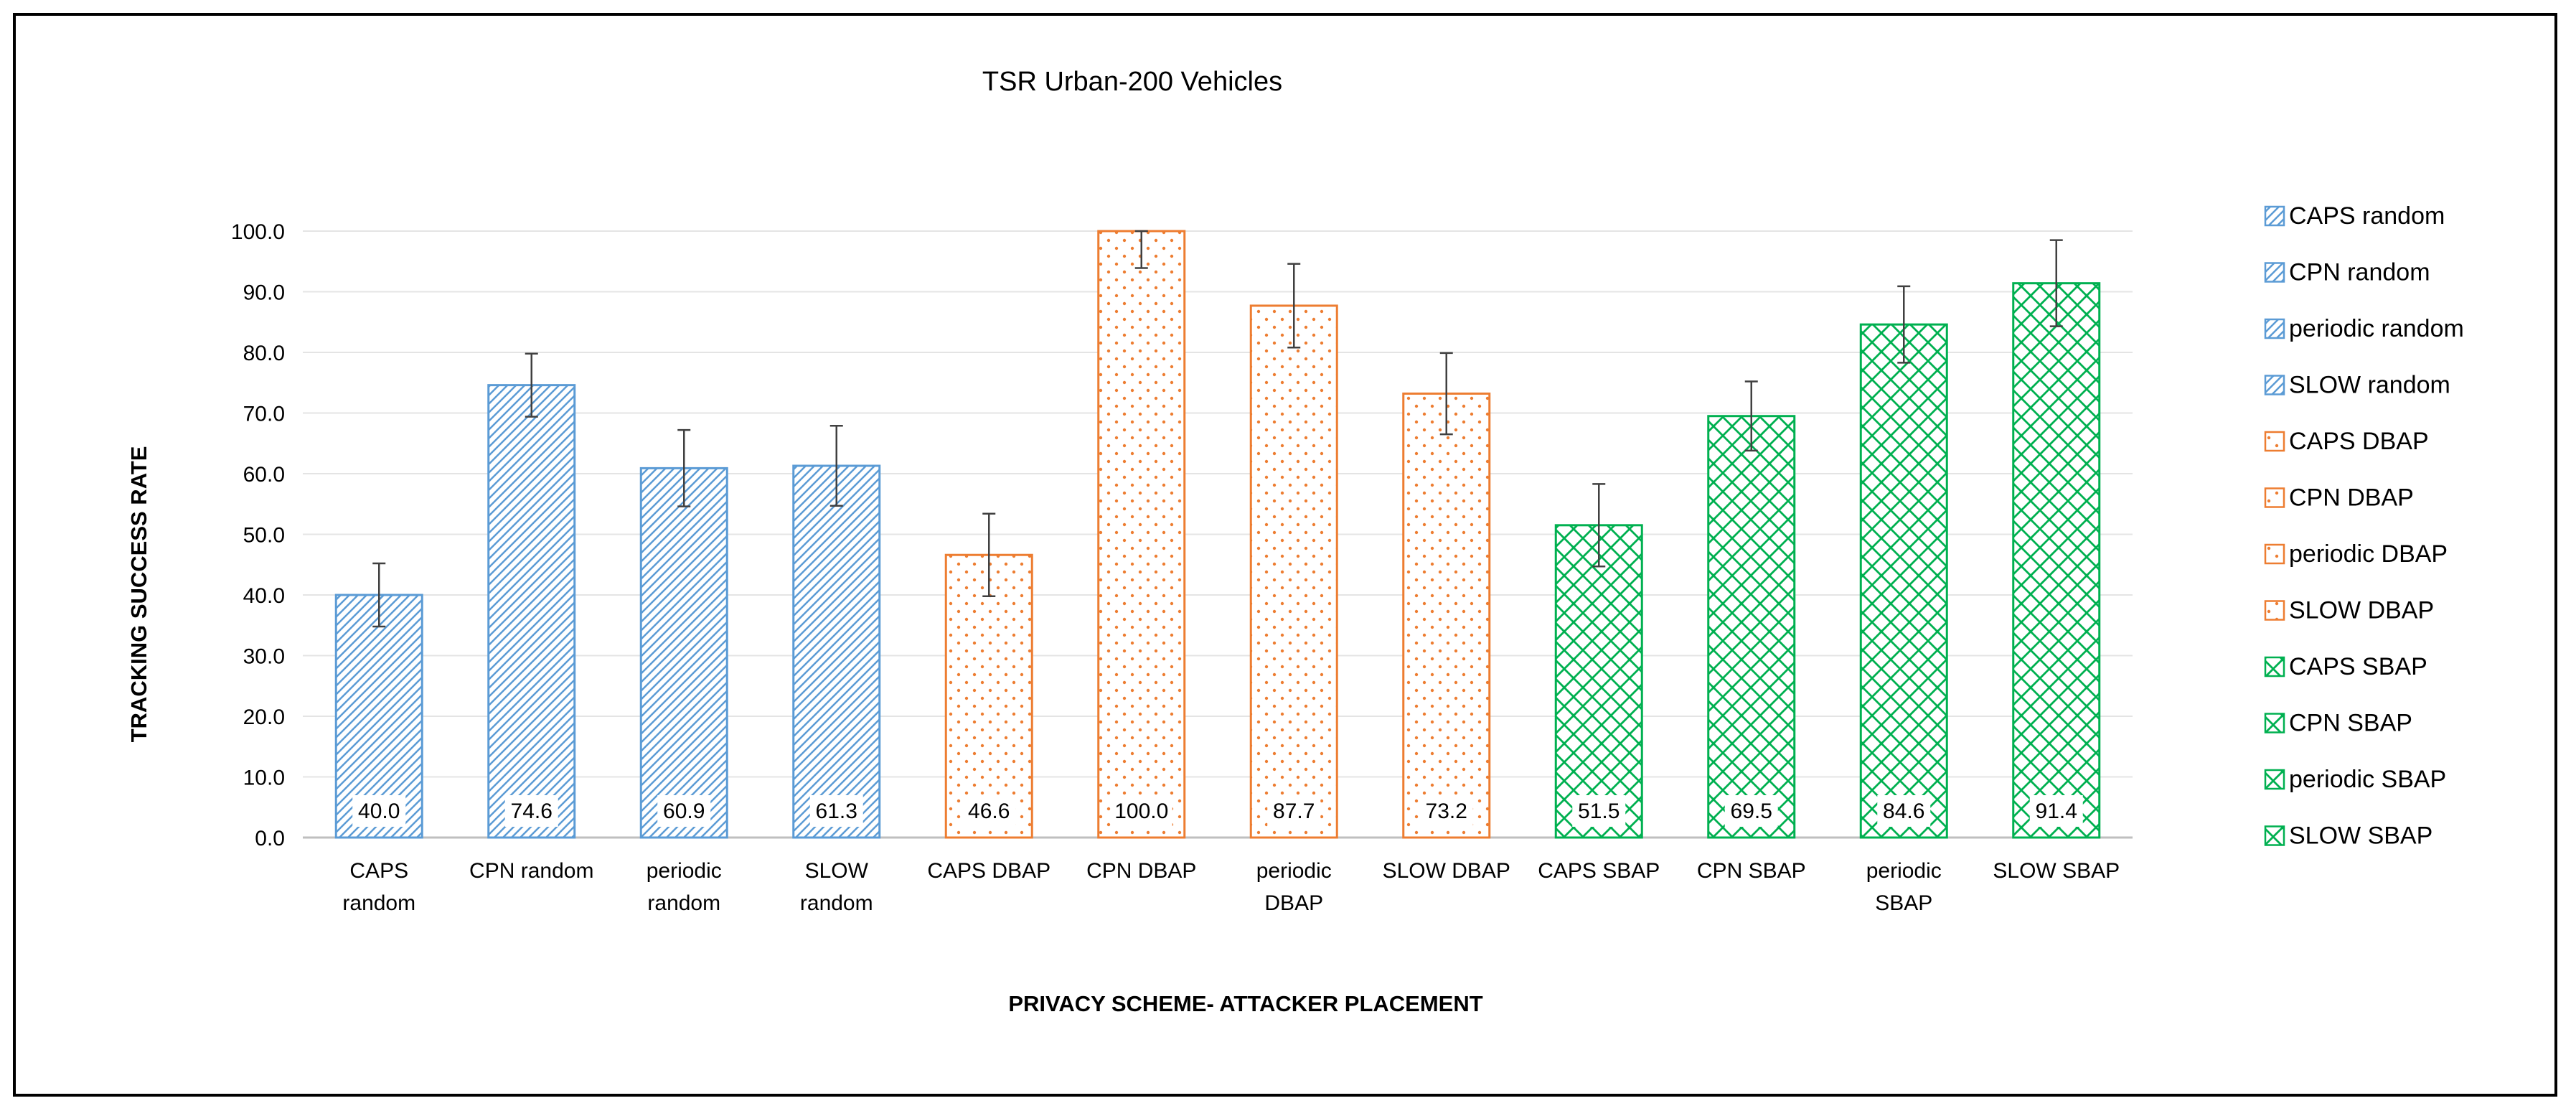 Image resolution: width=2576 pixels, height=1116 pixels. Describe the element at coordinates (2358, 666) in the screenshot. I see `legend-label: CAPS SBAP` at that location.